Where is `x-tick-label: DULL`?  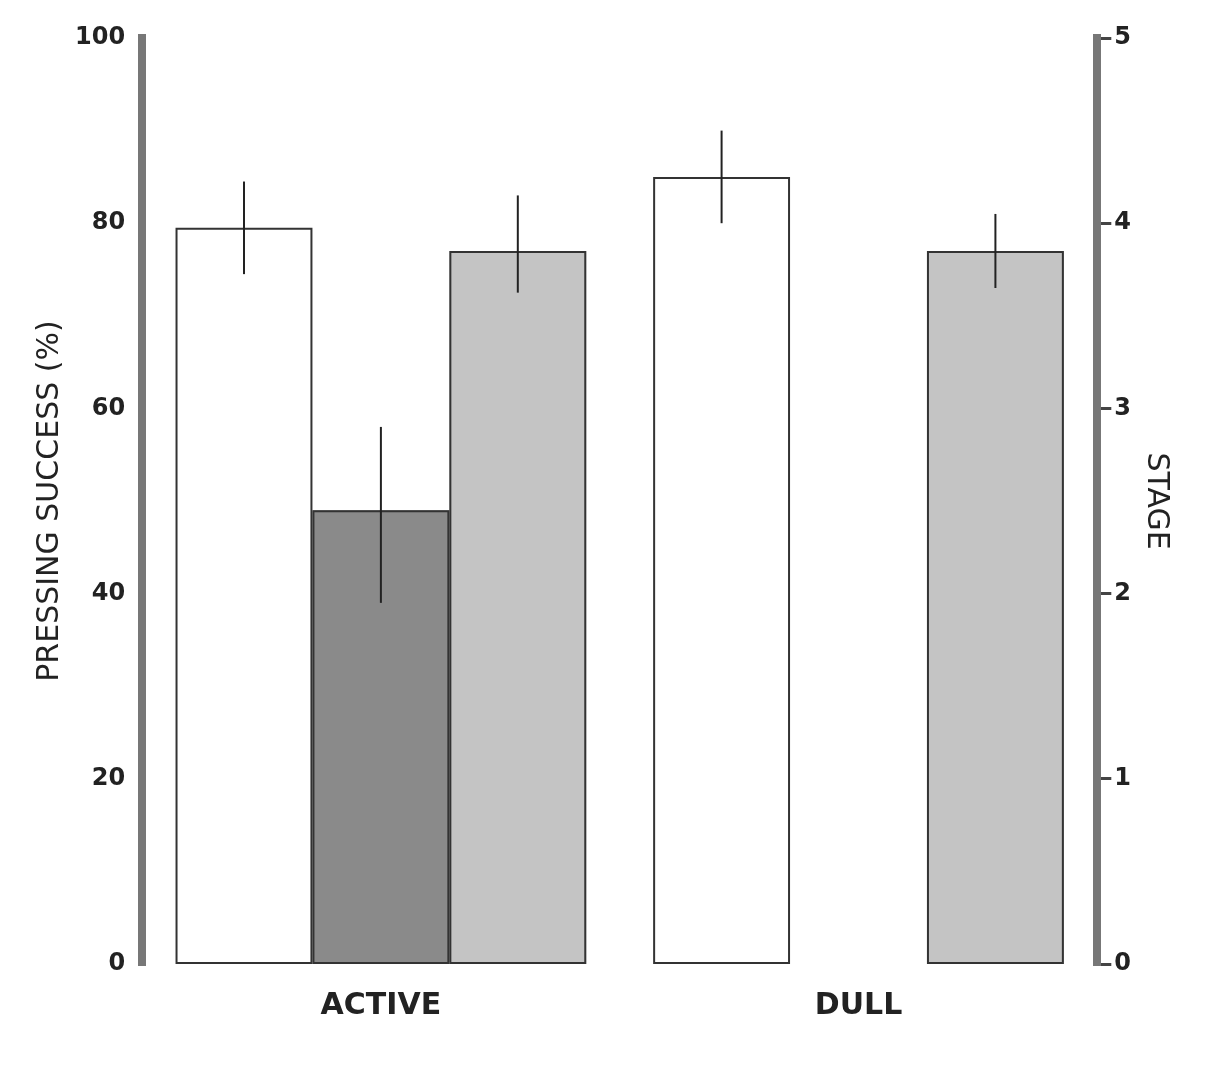
x-tick-label: DULL is located at coordinates (858, 1003).